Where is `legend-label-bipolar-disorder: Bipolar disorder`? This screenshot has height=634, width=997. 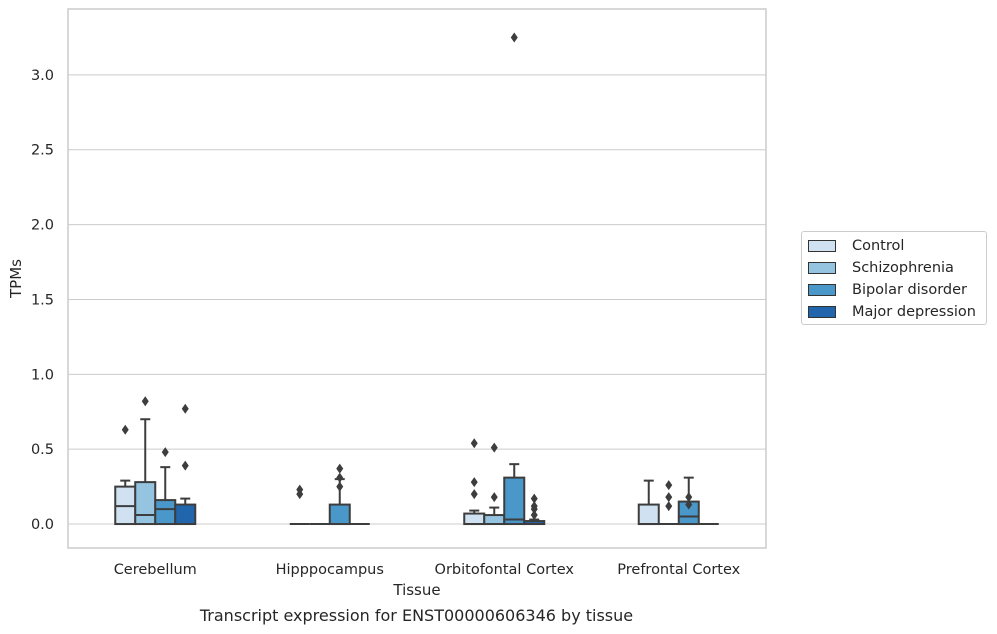 legend-label-bipolar-disorder: Bipolar disorder is located at coordinates (909, 290).